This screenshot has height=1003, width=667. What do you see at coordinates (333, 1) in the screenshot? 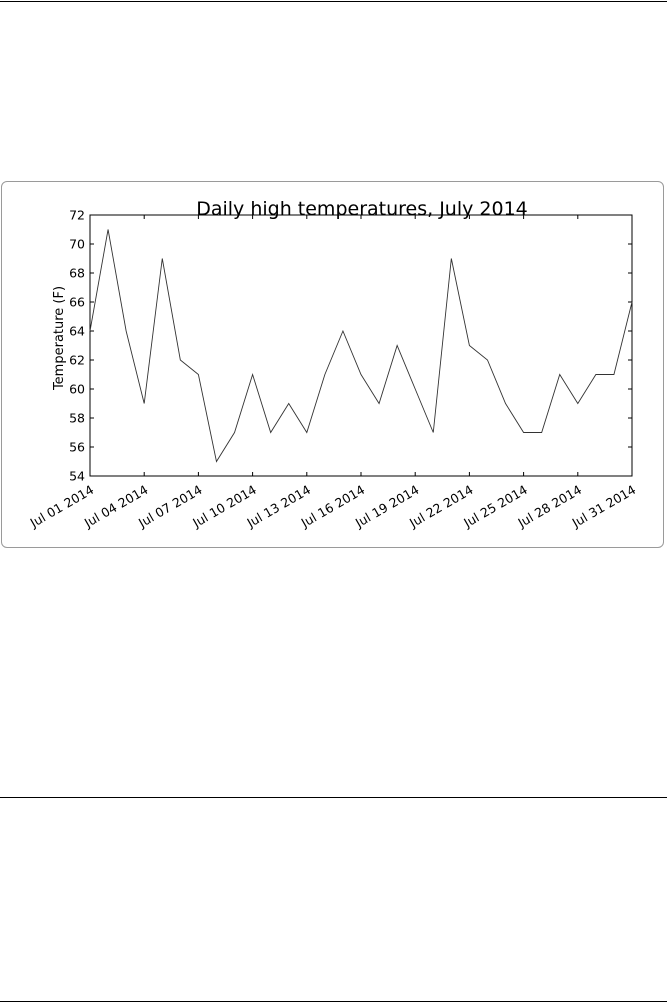
I see `top-rule` at bounding box center [333, 1].